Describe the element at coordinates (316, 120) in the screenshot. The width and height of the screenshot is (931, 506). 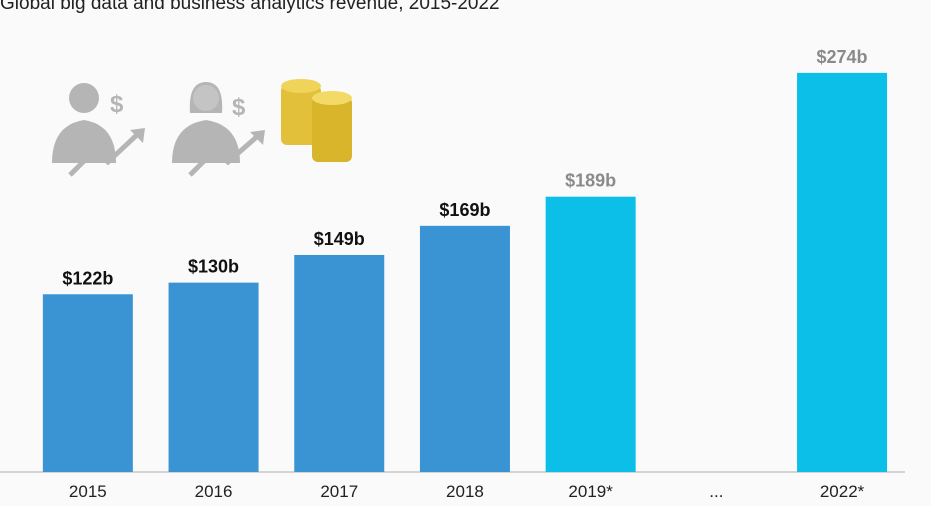
I see `icon-coins` at that location.